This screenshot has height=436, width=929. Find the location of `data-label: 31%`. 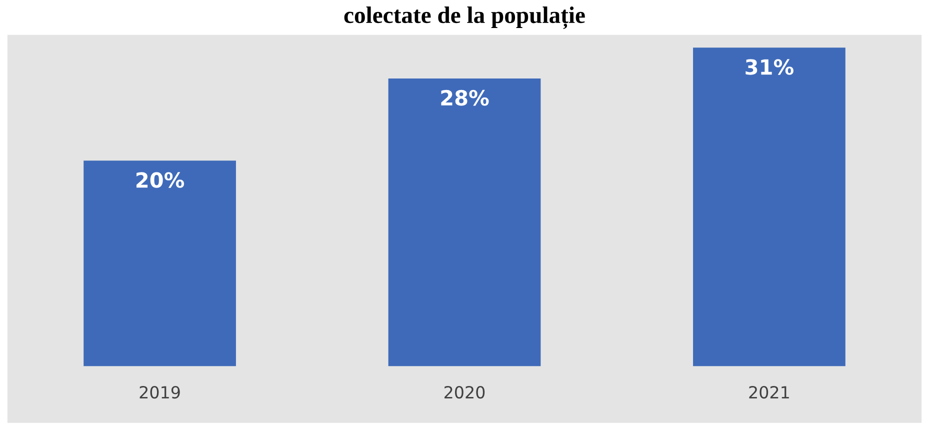

data-label: 31% is located at coordinates (770, 67).